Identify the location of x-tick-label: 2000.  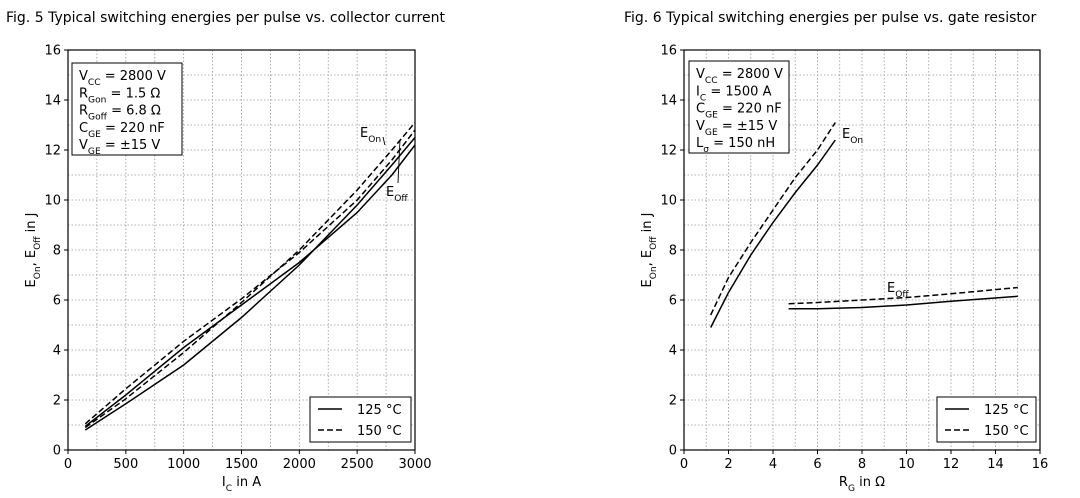
(299, 464).